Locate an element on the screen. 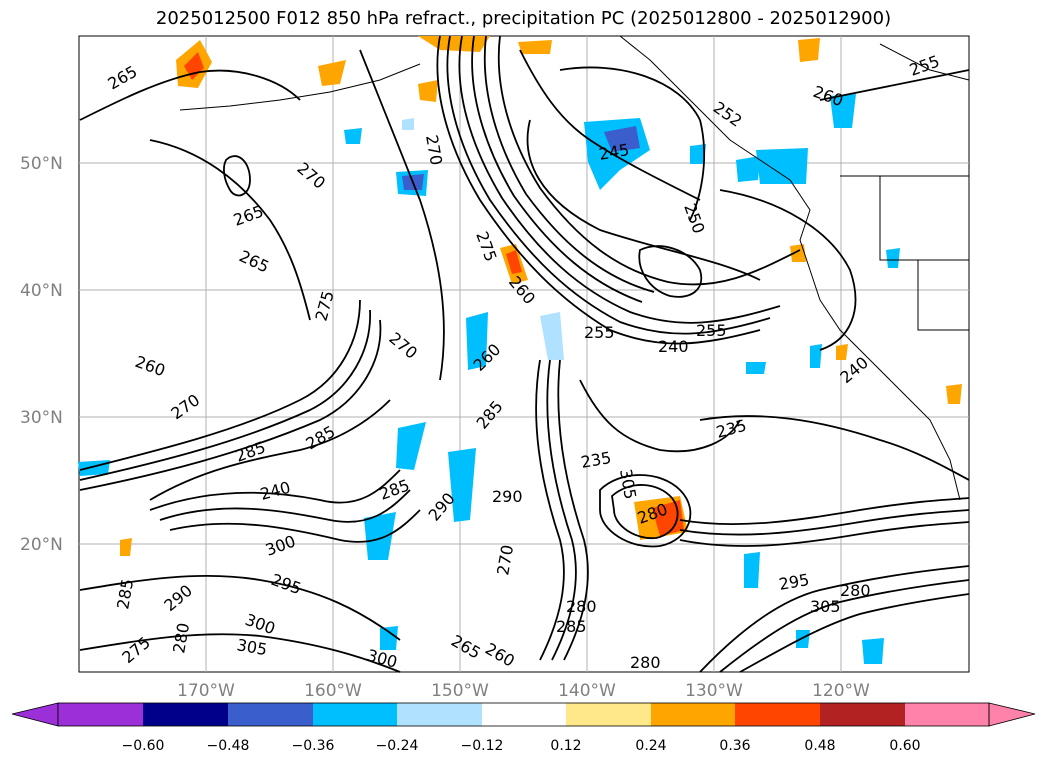 This screenshot has width=1047, height=765. precip-negative-core is located at coordinates (622, 139).